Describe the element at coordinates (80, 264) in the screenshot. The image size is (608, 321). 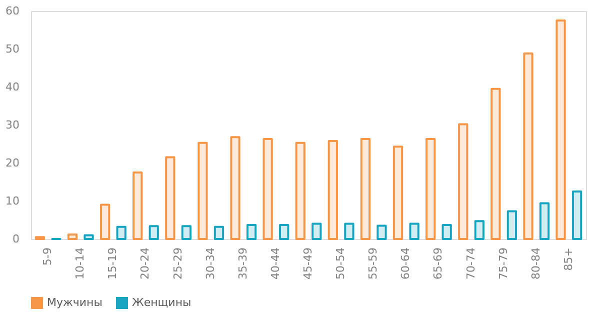
I see `x-tick-label: 10-14` at that location.